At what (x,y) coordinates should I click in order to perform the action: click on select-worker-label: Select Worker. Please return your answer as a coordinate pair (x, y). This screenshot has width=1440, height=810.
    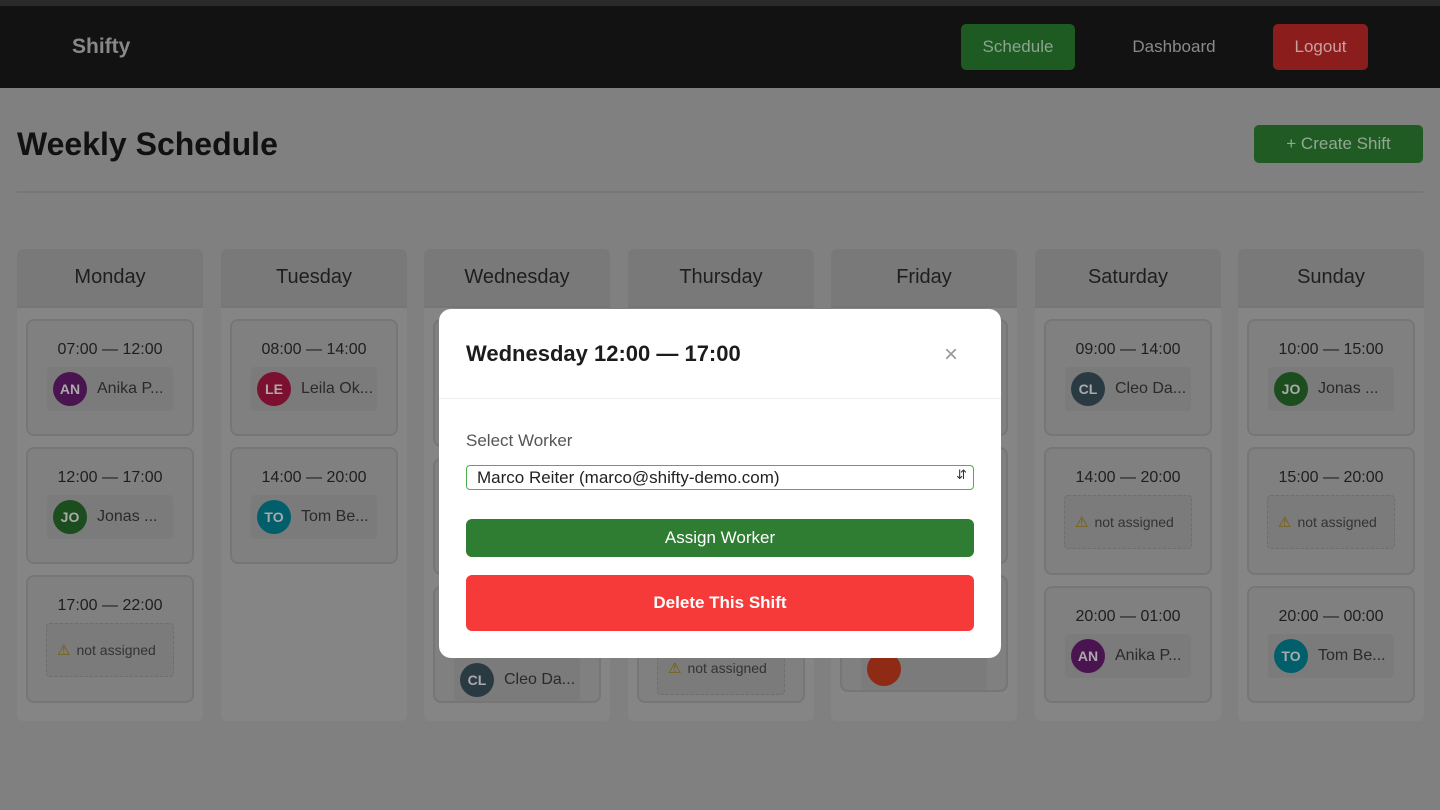
    Looking at the image, I should click on (519, 440).